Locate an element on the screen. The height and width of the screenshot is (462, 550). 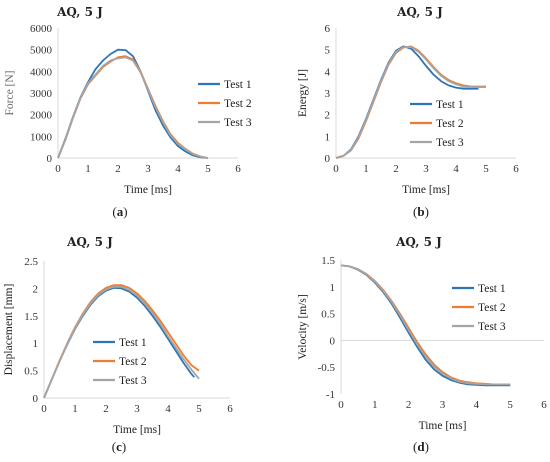
y-tick-label: 2000 is located at coordinates (41, 116).